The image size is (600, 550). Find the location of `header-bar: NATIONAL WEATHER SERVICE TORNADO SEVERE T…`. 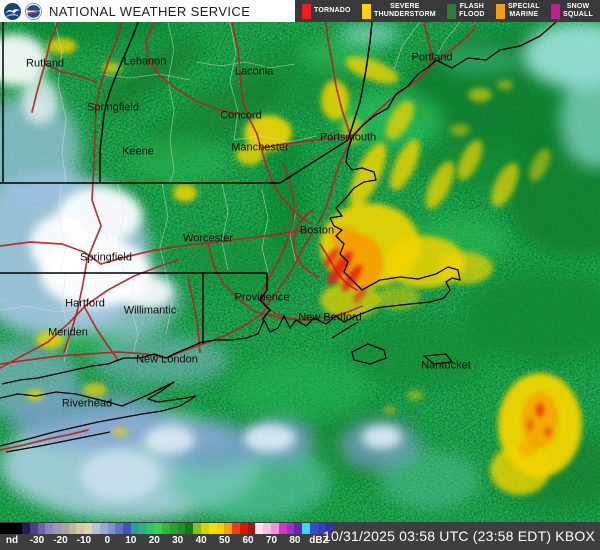

header-bar: NATIONAL WEATHER SERVICE TORNADO SEVERE T… is located at coordinates (300, 11).